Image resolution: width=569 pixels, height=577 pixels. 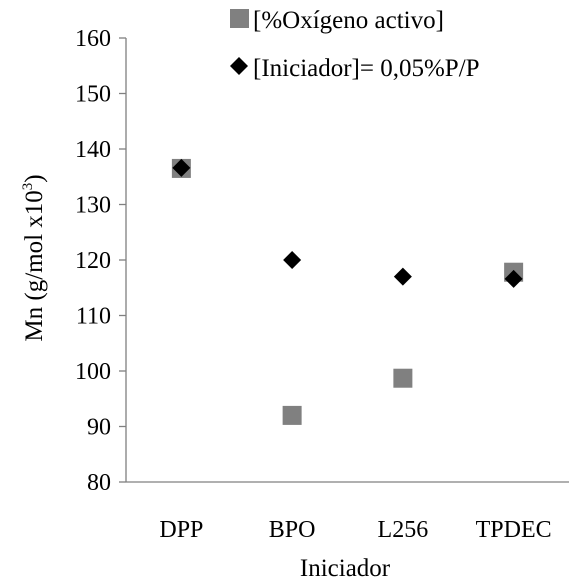 What do you see at coordinates (292, 530) in the screenshot?
I see `x-tick-label: BPO` at bounding box center [292, 530].